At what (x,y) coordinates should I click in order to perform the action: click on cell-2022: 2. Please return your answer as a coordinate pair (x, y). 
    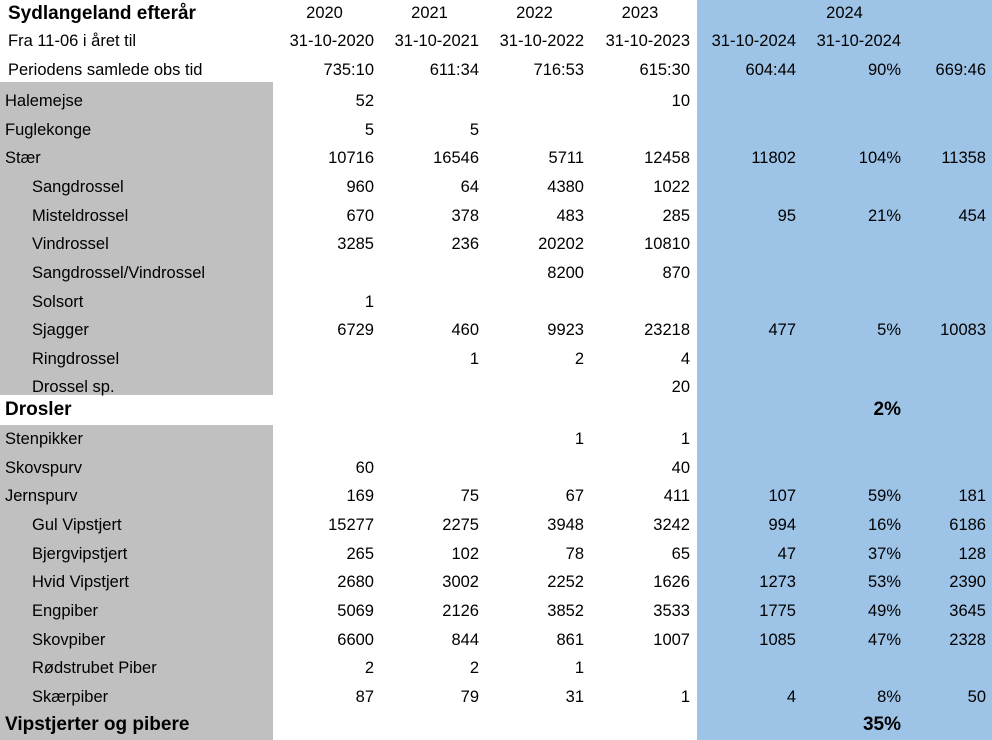
    Looking at the image, I should click on (579, 359).